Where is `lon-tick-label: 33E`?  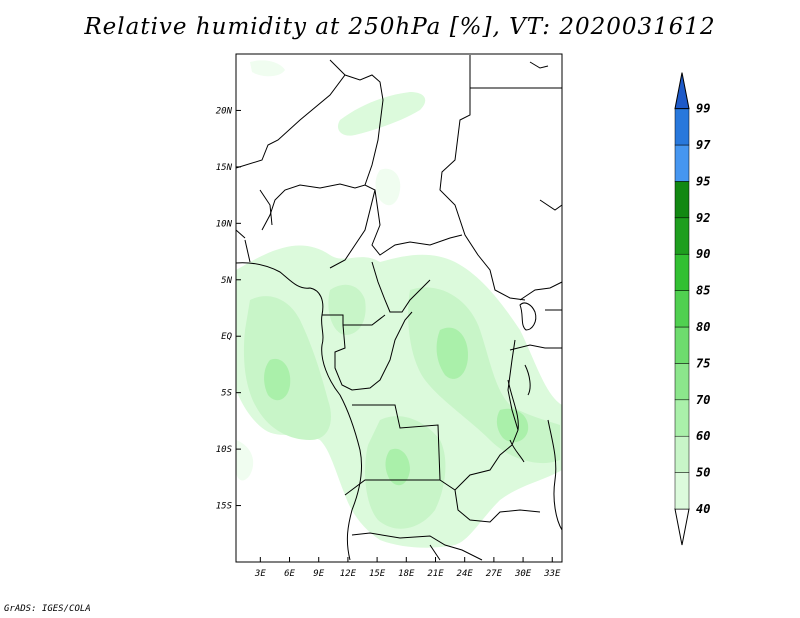 lon-tick-label: 33E is located at coordinates (552, 574).